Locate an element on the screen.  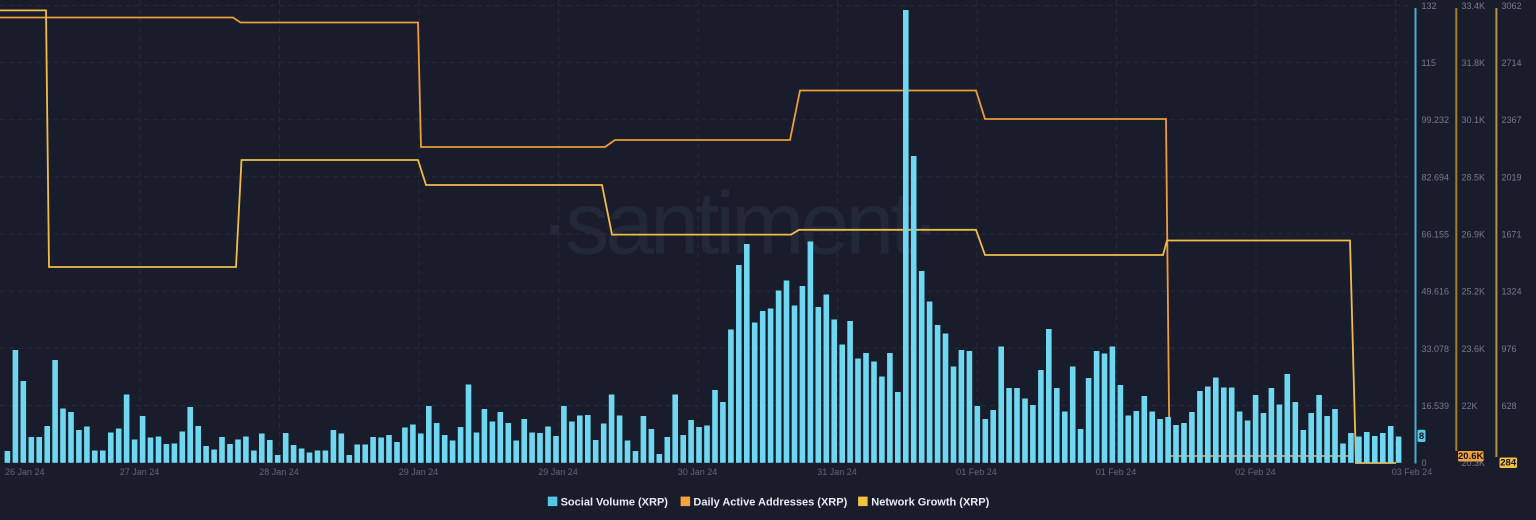
svg-text: 1671 is located at coordinates (1512, 235).